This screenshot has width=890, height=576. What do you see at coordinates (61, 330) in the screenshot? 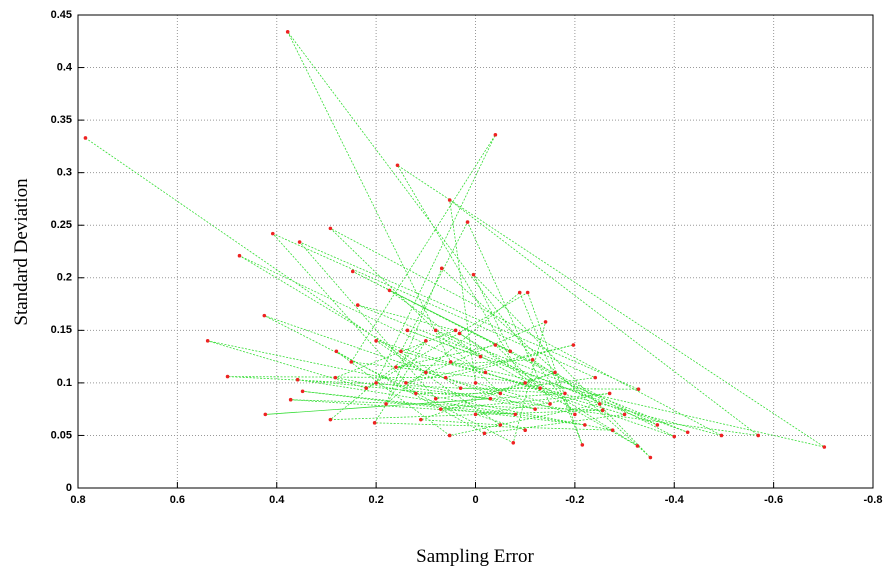
I see `y-tick-label: 0.15` at bounding box center [61, 330].